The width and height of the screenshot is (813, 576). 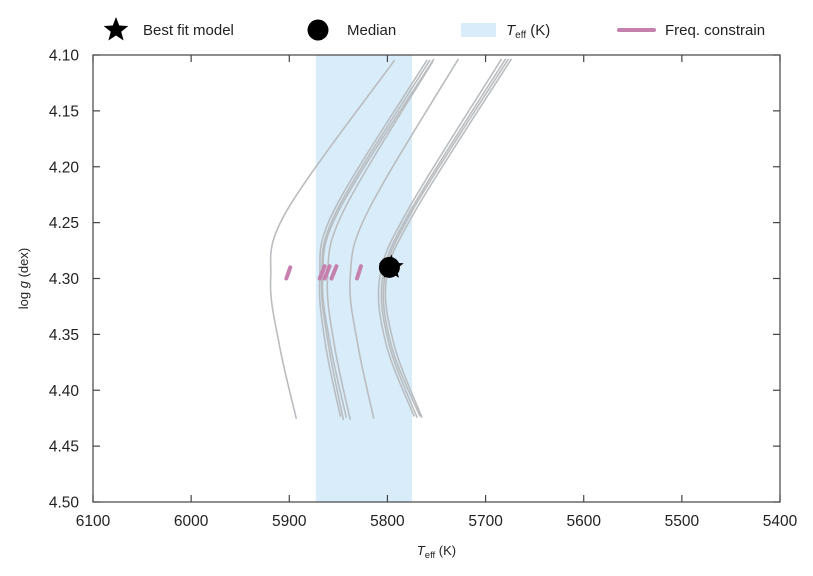 I want to click on y-axis-title-italic: g, so click(x=23, y=284).